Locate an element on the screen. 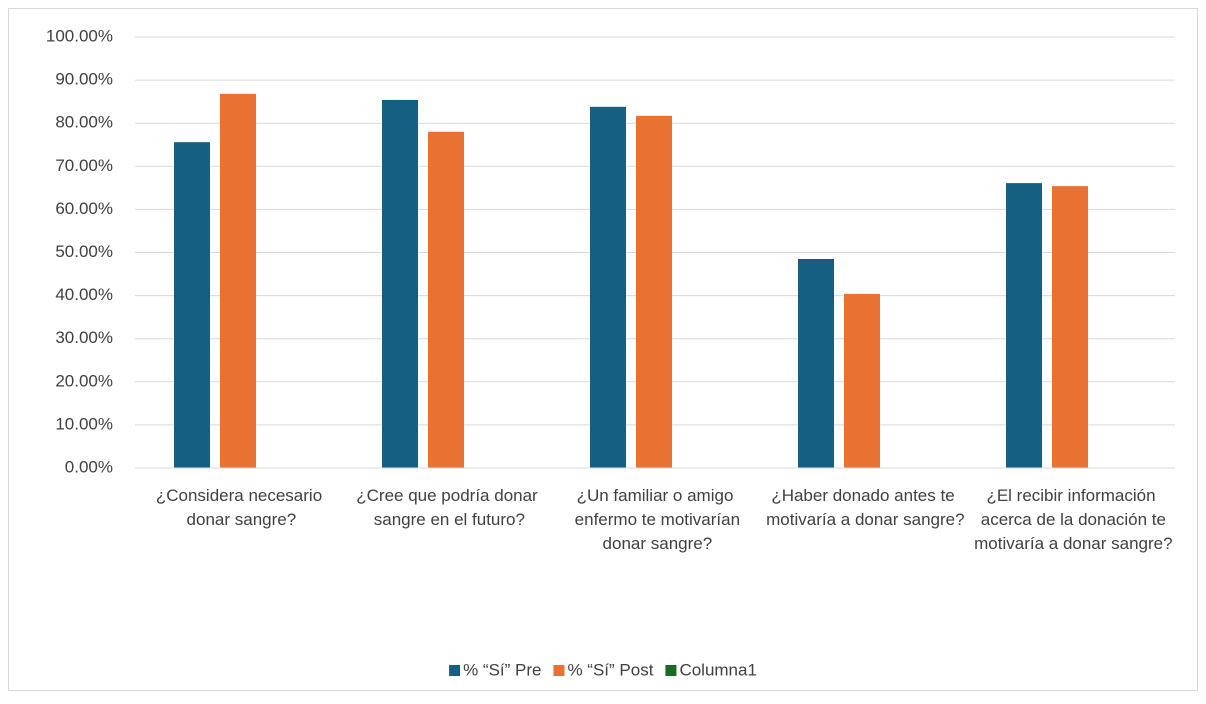 This screenshot has width=1206, height=704. y-tick-label: 60.00% is located at coordinates (84, 208).